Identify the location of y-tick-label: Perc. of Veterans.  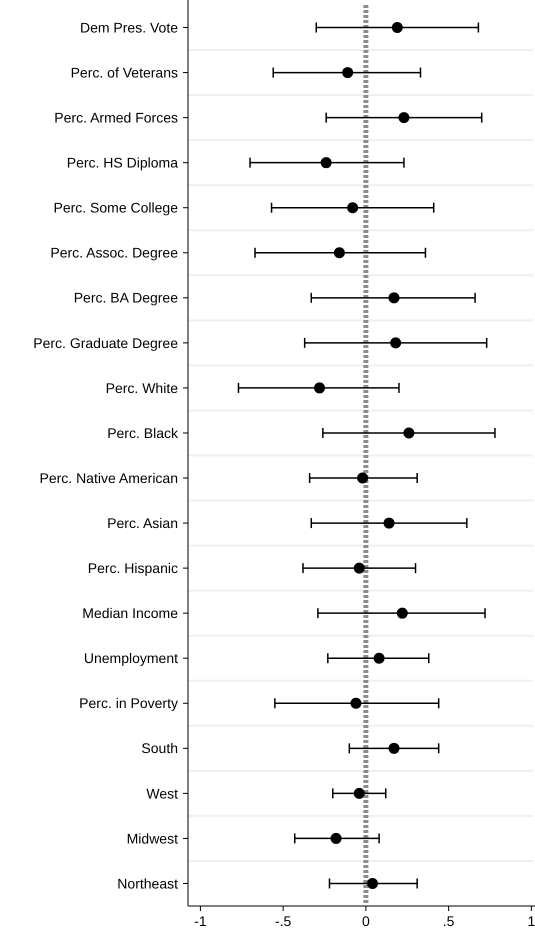
(124, 72).